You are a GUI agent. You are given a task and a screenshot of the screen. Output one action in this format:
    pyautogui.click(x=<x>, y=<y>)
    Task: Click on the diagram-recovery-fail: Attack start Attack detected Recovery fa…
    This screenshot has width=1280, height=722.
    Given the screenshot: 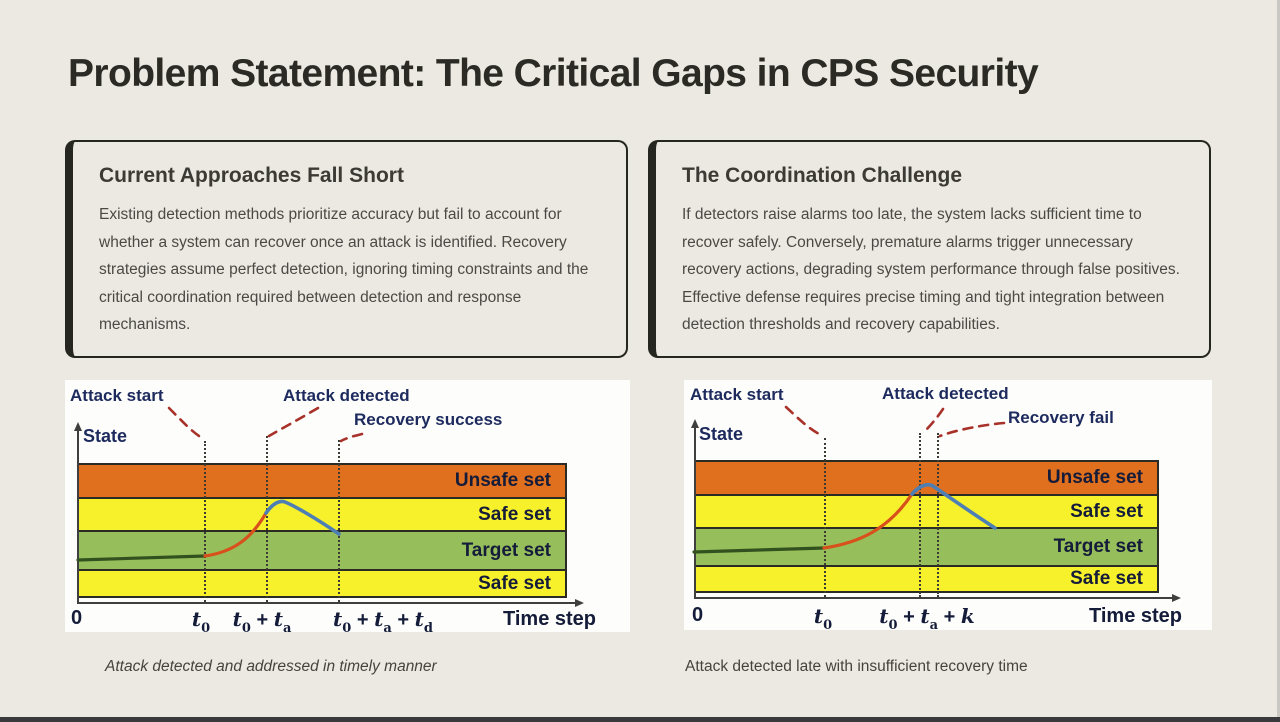 What is the action you would take?
    pyautogui.click(x=948, y=506)
    